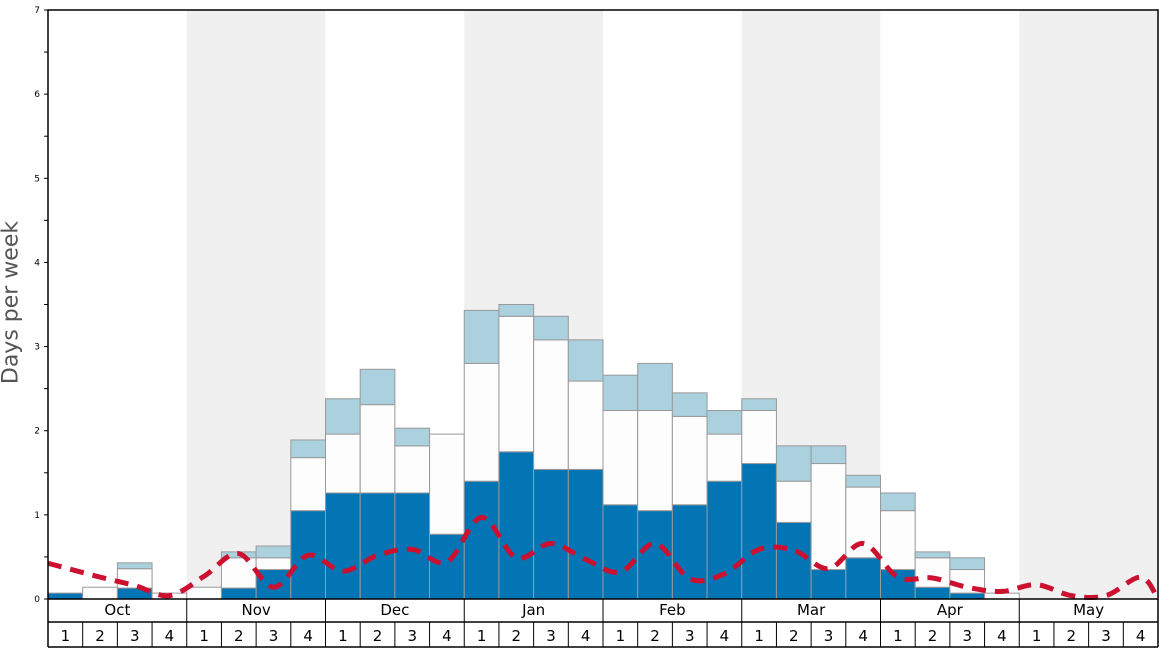  Describe the element at coordinates (37, 95) in the screenshot. I see `y-tick-label: 6` at that location.